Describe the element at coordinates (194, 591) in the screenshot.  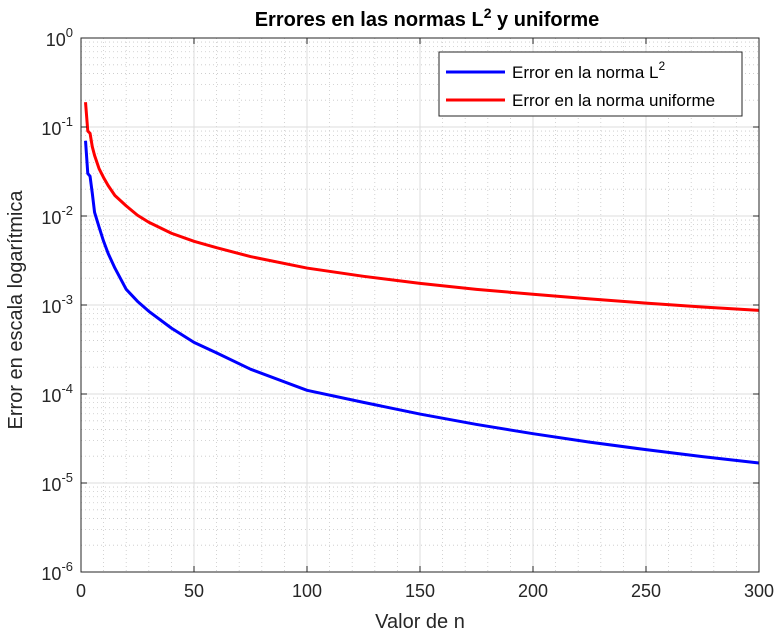
I see `x-tick-label: 50` at that location.